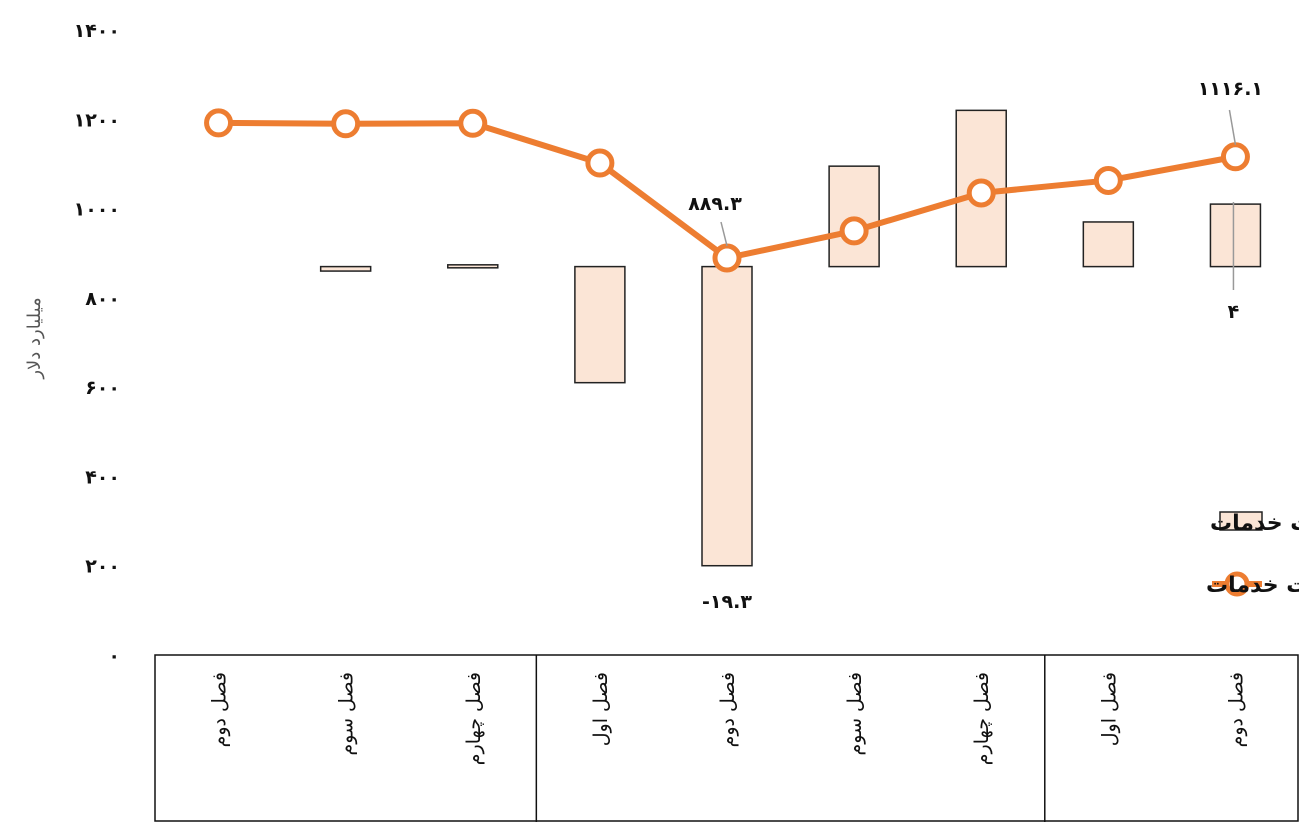 The width and height of the screenshot is (1299, 822). Describe the element at coordinates (1252, 585) in the screenshot. I see `legend-label: صادرات خدمات` at that location.